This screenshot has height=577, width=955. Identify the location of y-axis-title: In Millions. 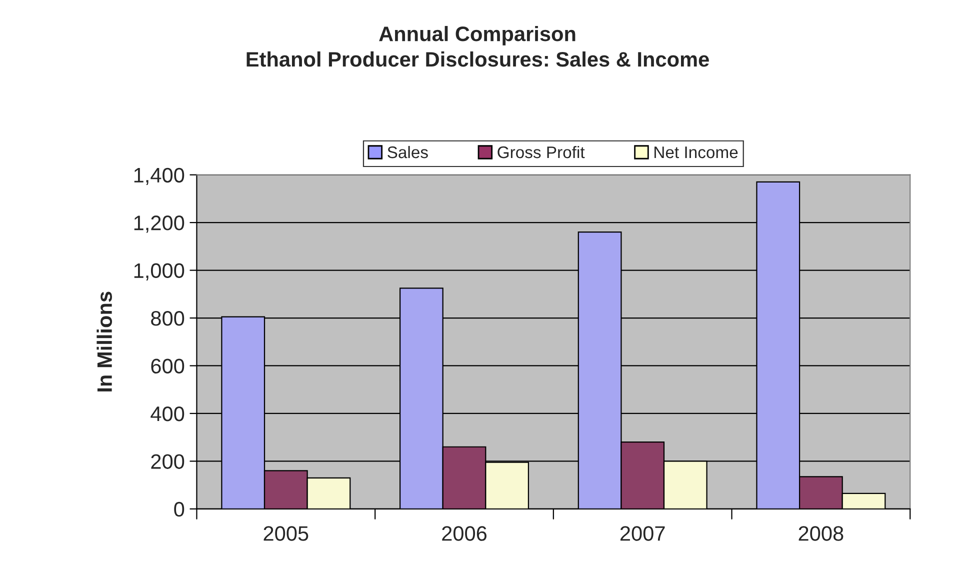
(104, 342).